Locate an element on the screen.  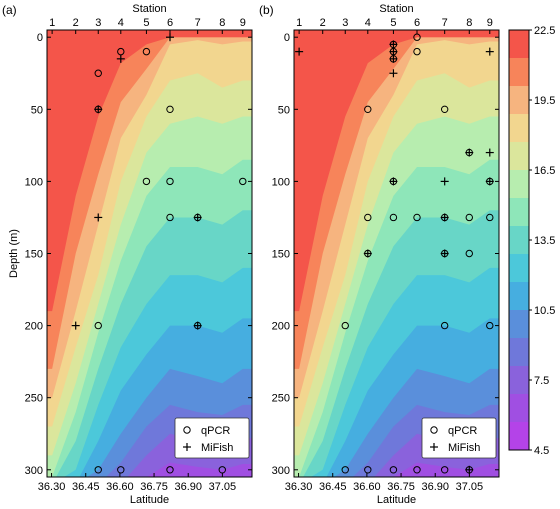
station-tick-label: 4 is located at coordinates (368, 23).